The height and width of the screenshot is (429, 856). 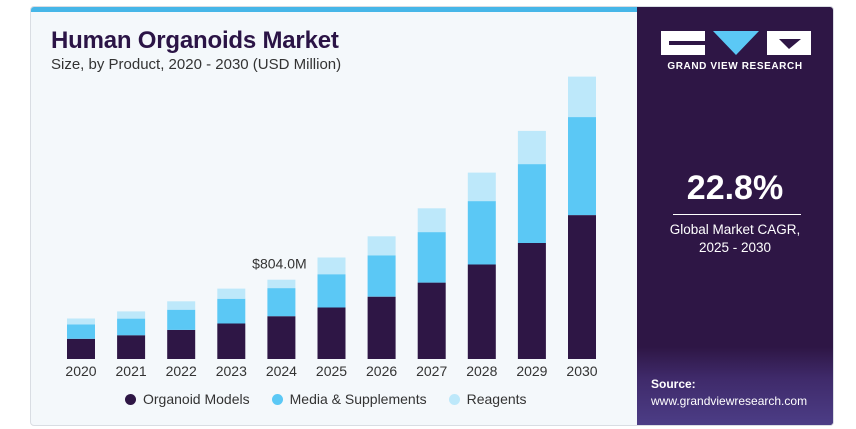 I want to click on x-tick-label-2029: 2029, so click(x=531, y=371).